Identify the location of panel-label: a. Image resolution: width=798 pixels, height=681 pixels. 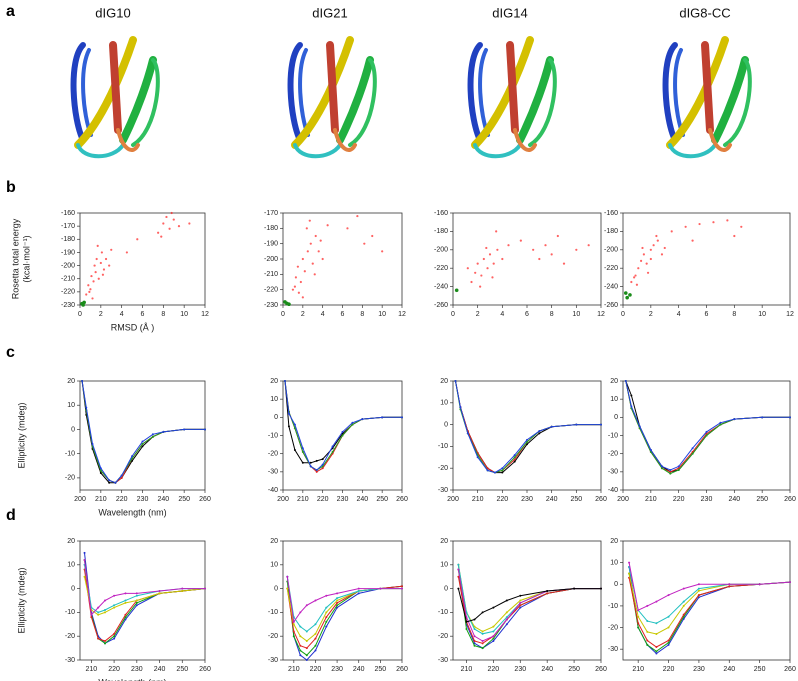
(10, 11).